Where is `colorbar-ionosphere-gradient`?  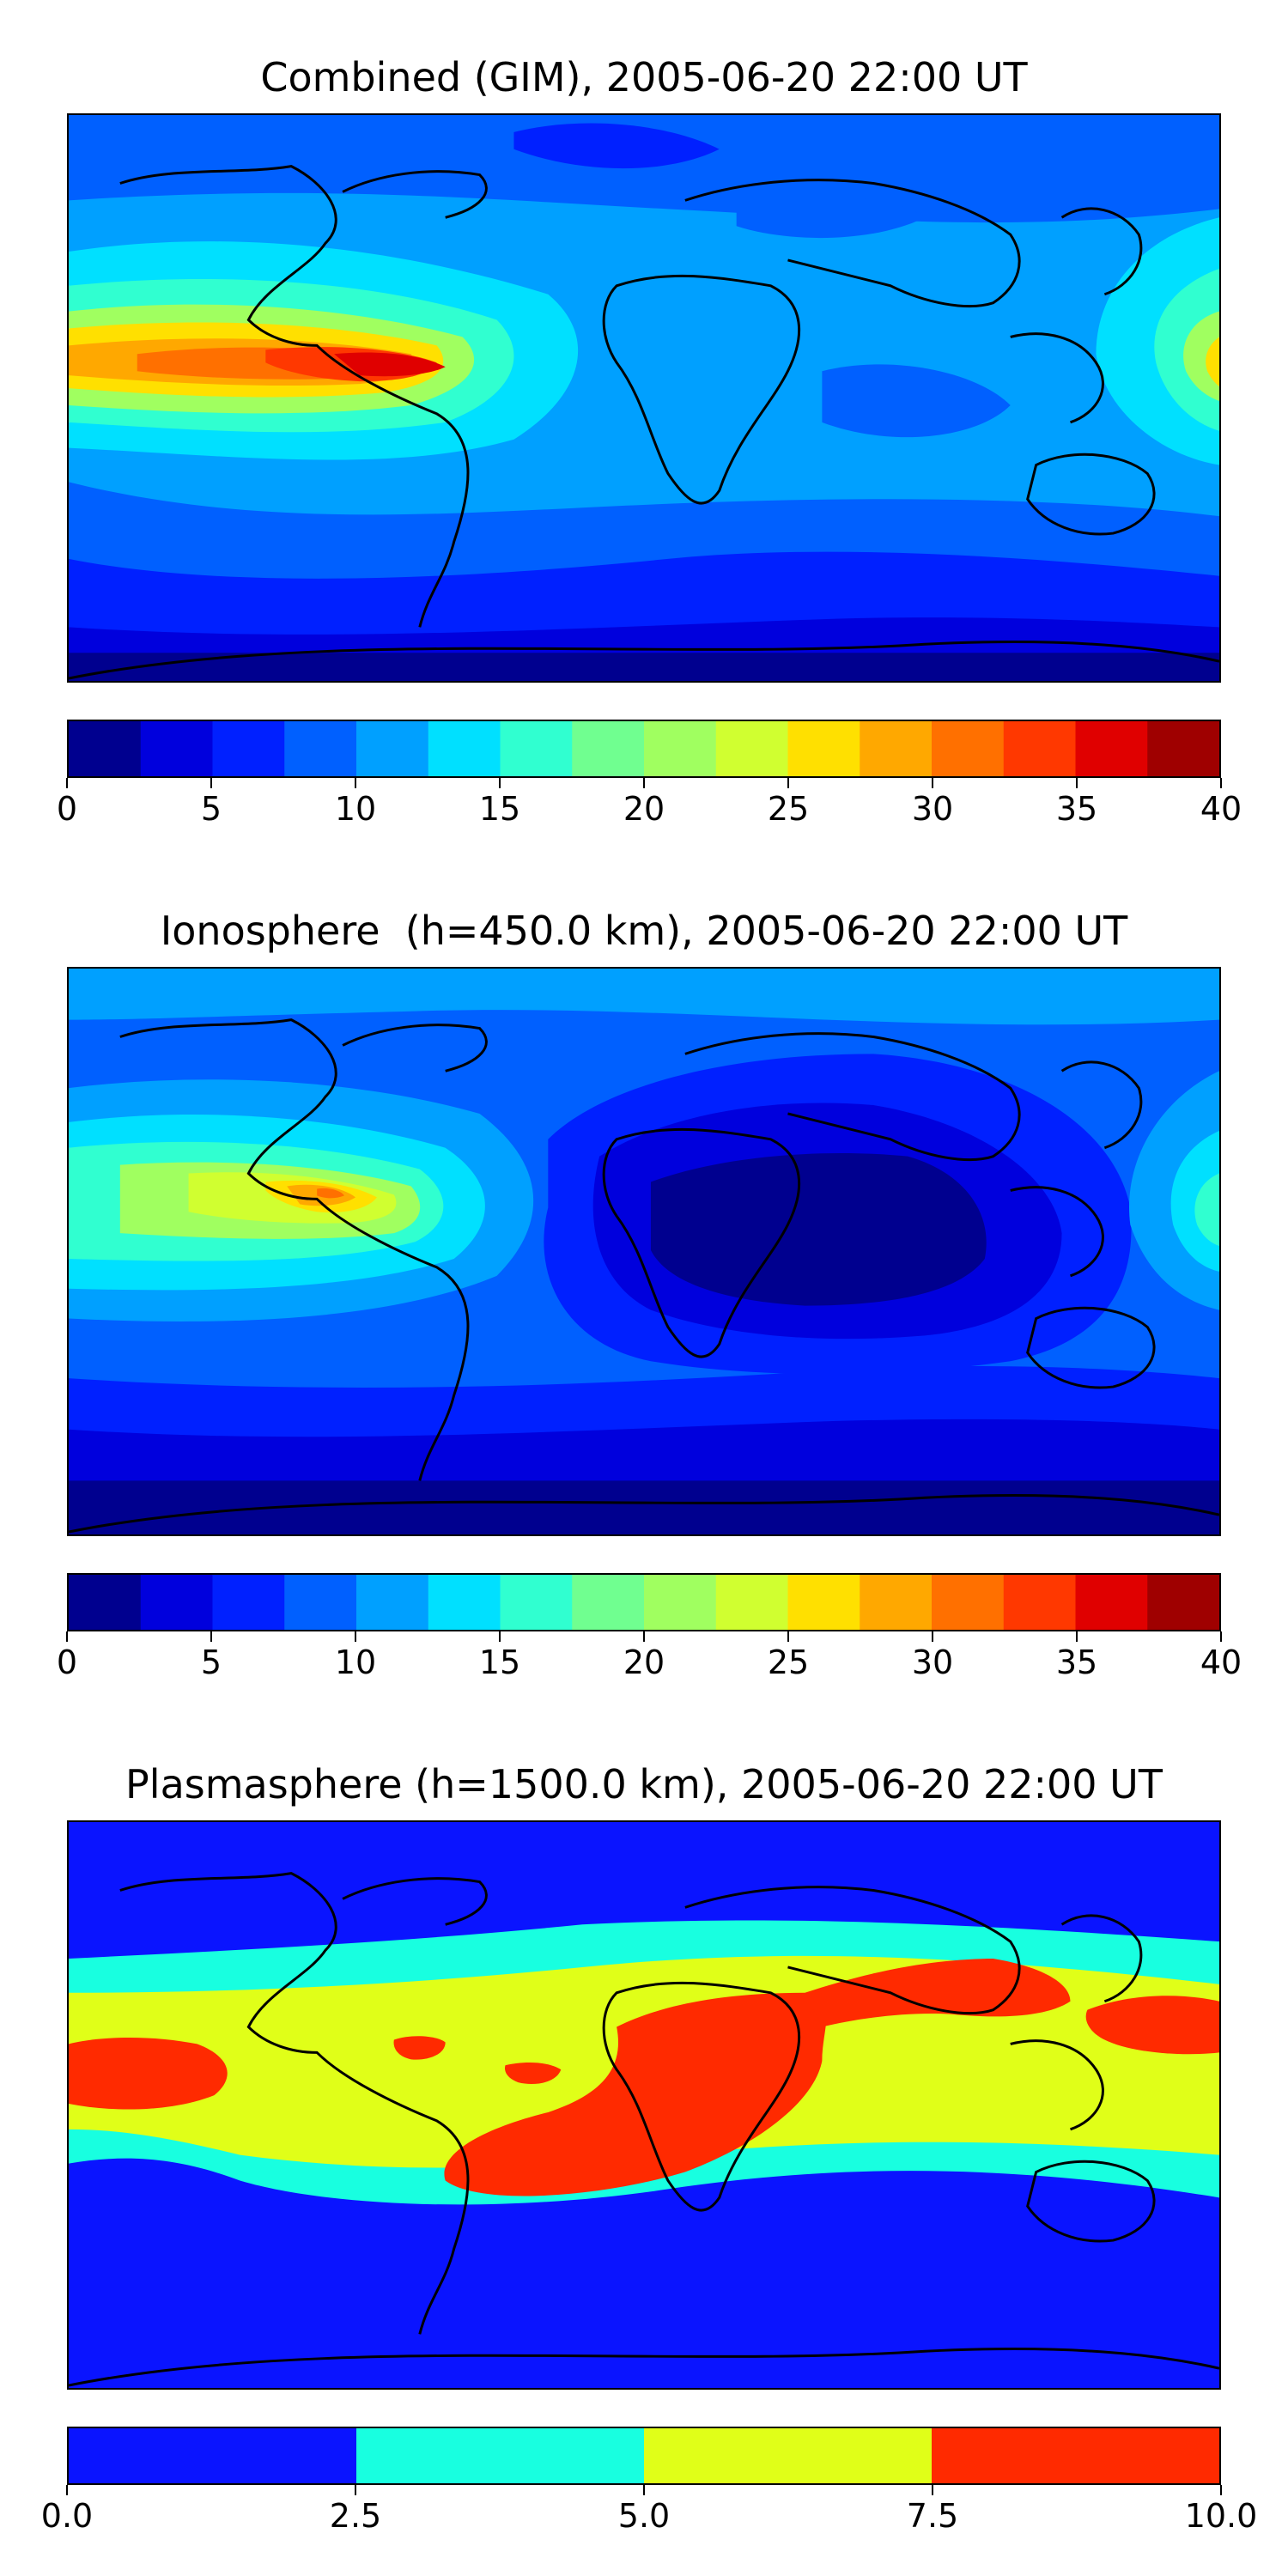
colorbar-ionosphere-gradient is located at coordinates (644, 1602).